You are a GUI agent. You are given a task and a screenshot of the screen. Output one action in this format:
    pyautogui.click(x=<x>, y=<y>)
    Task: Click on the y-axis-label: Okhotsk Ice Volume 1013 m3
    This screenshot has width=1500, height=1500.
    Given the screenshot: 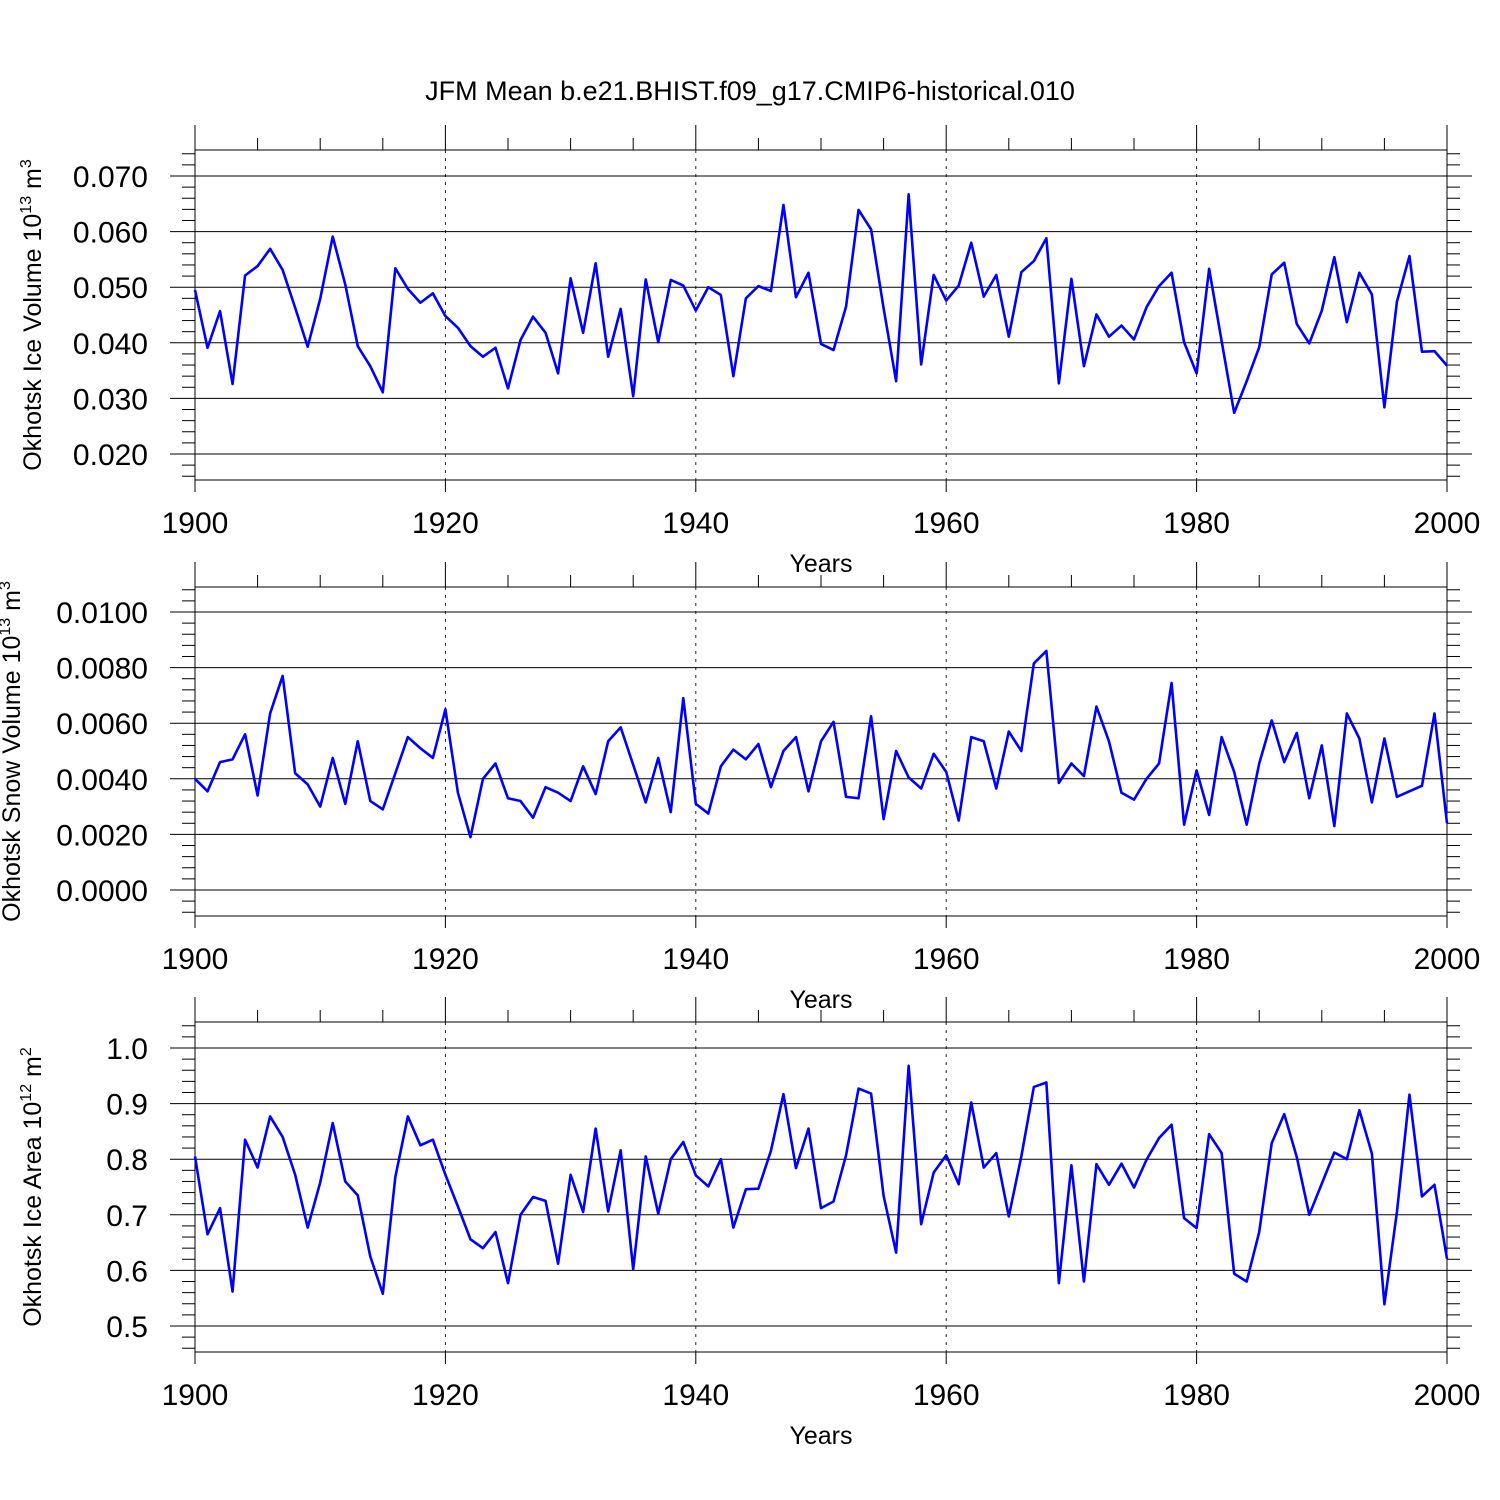 What is the action you would take?
    pyautogui.click(x=32, y=315)
    